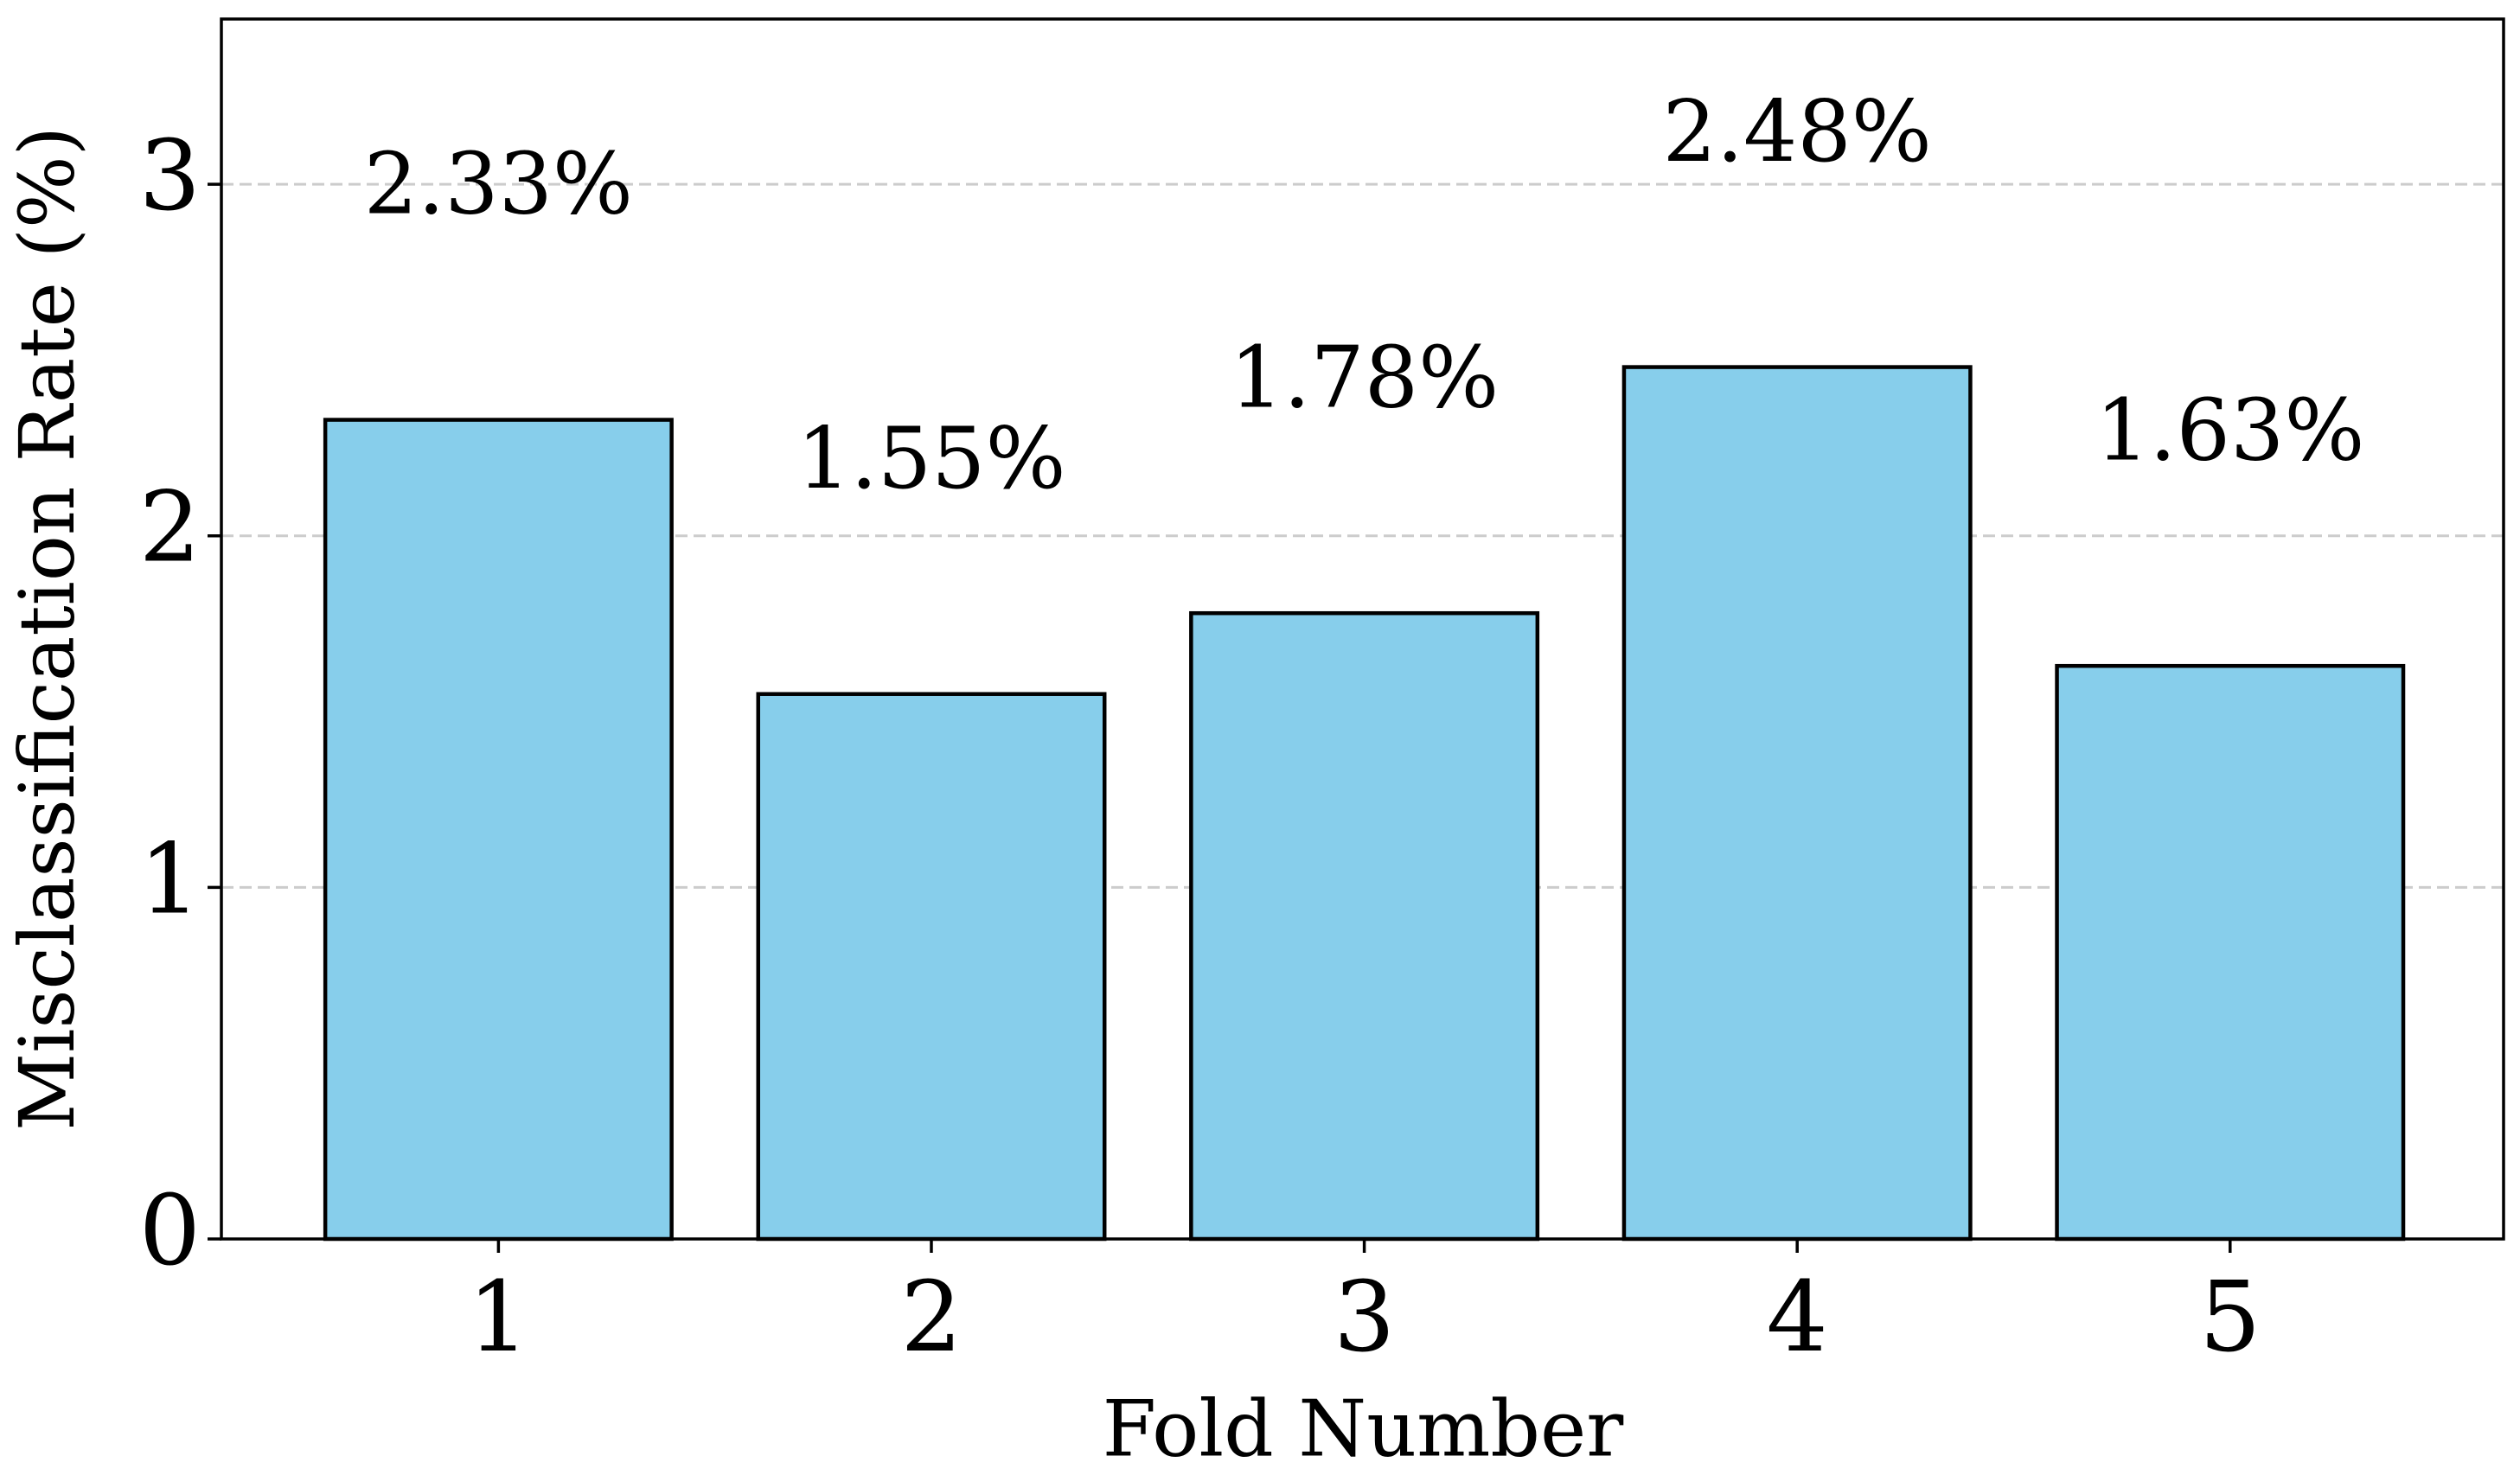 The height and width of the screenshot is (1475, 2520). I want to click on value-label: 1.78%, so click(1364, 378).